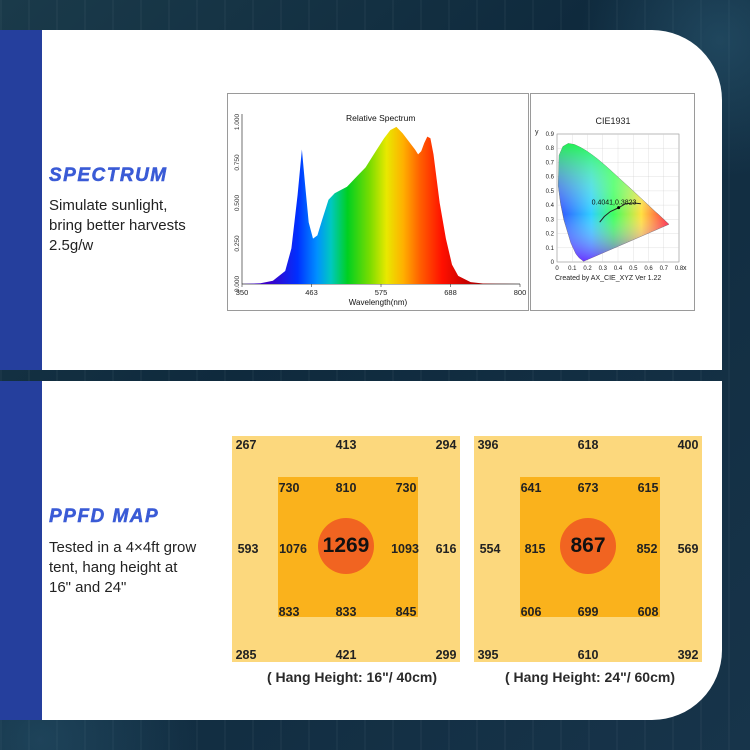 The image size is (750, 750). I want to click on cie-y-tick-label: 0.8, so click(550, 149).